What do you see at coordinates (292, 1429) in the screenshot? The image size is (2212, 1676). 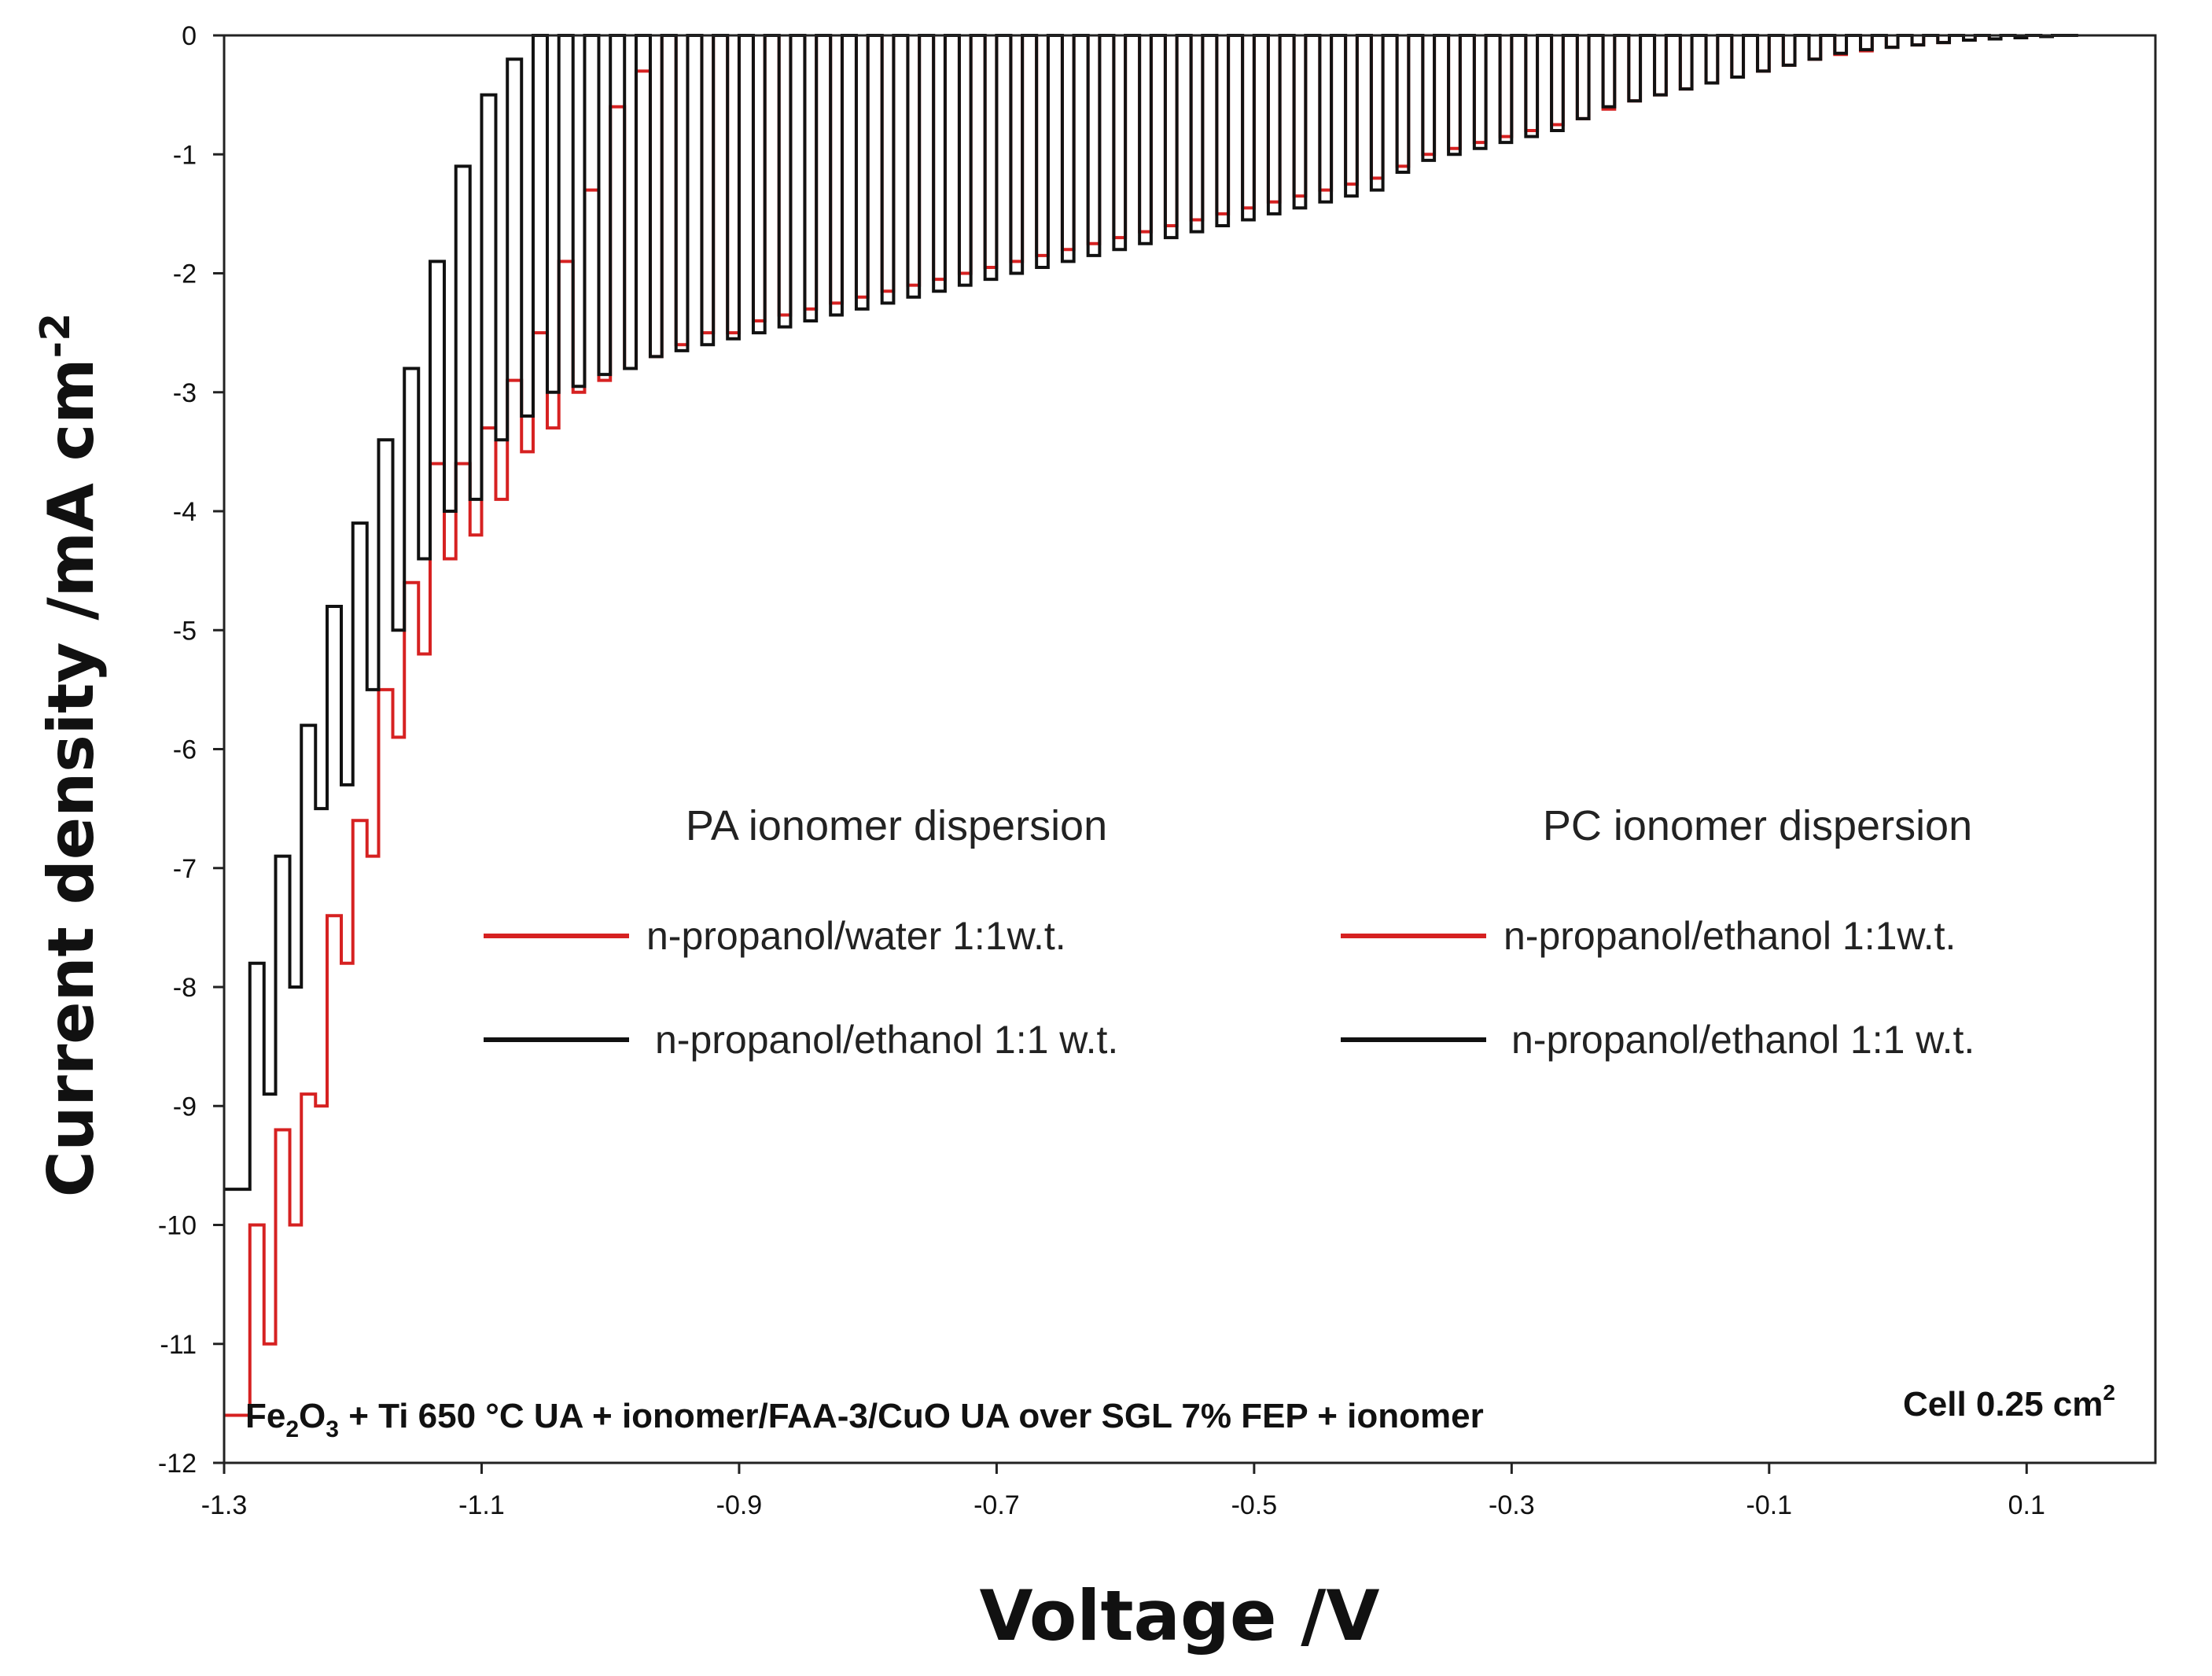 I see `annot-sub1: 2` at bounding box center [292, 1429].